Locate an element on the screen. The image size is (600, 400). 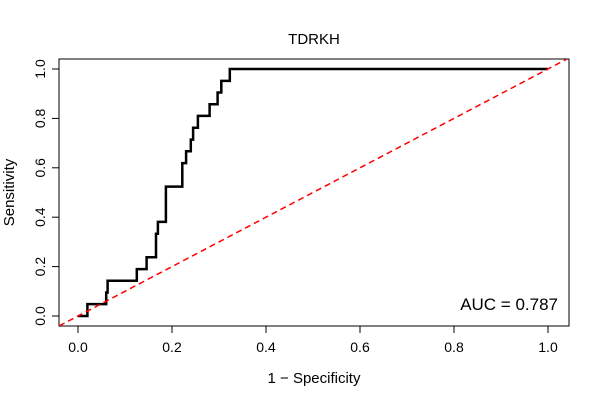
x-tick-label: 0.6 is located at coordinates (360, 347).